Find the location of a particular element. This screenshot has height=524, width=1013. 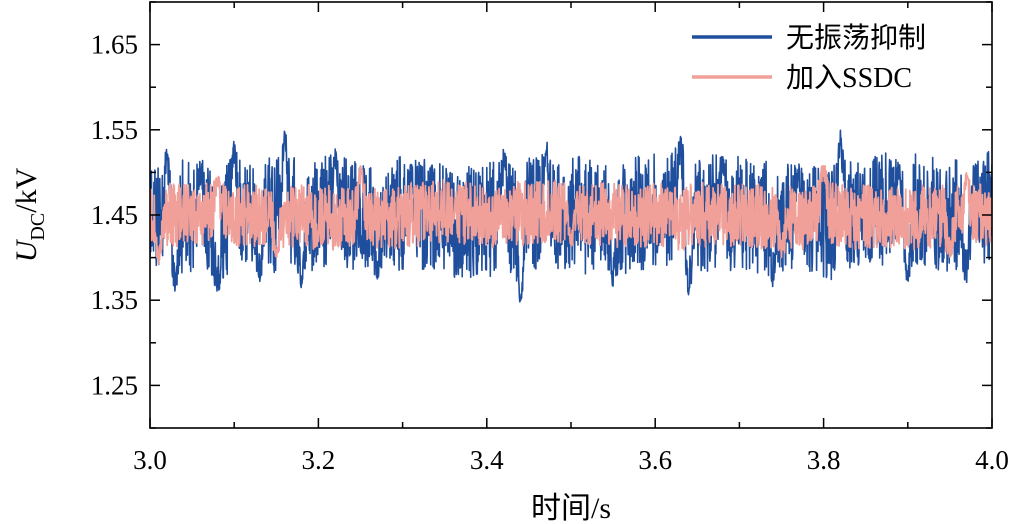

x-tick-label: 4.0 is located at coordinates (992, 460).